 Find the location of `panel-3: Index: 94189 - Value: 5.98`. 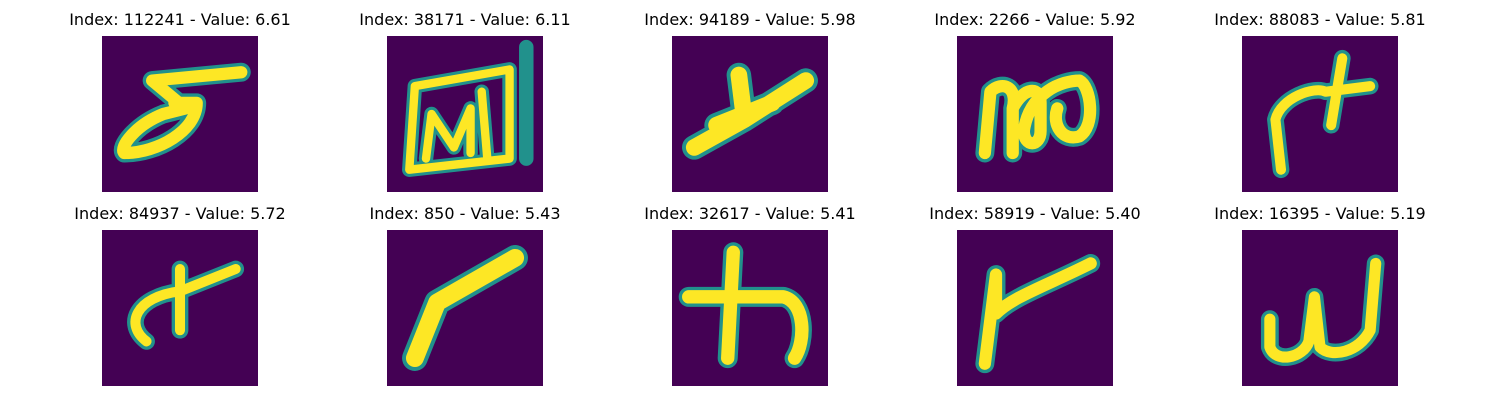

panel-3: Index: 94189 - Value: 5.98 is located at coordinates (750, 103).